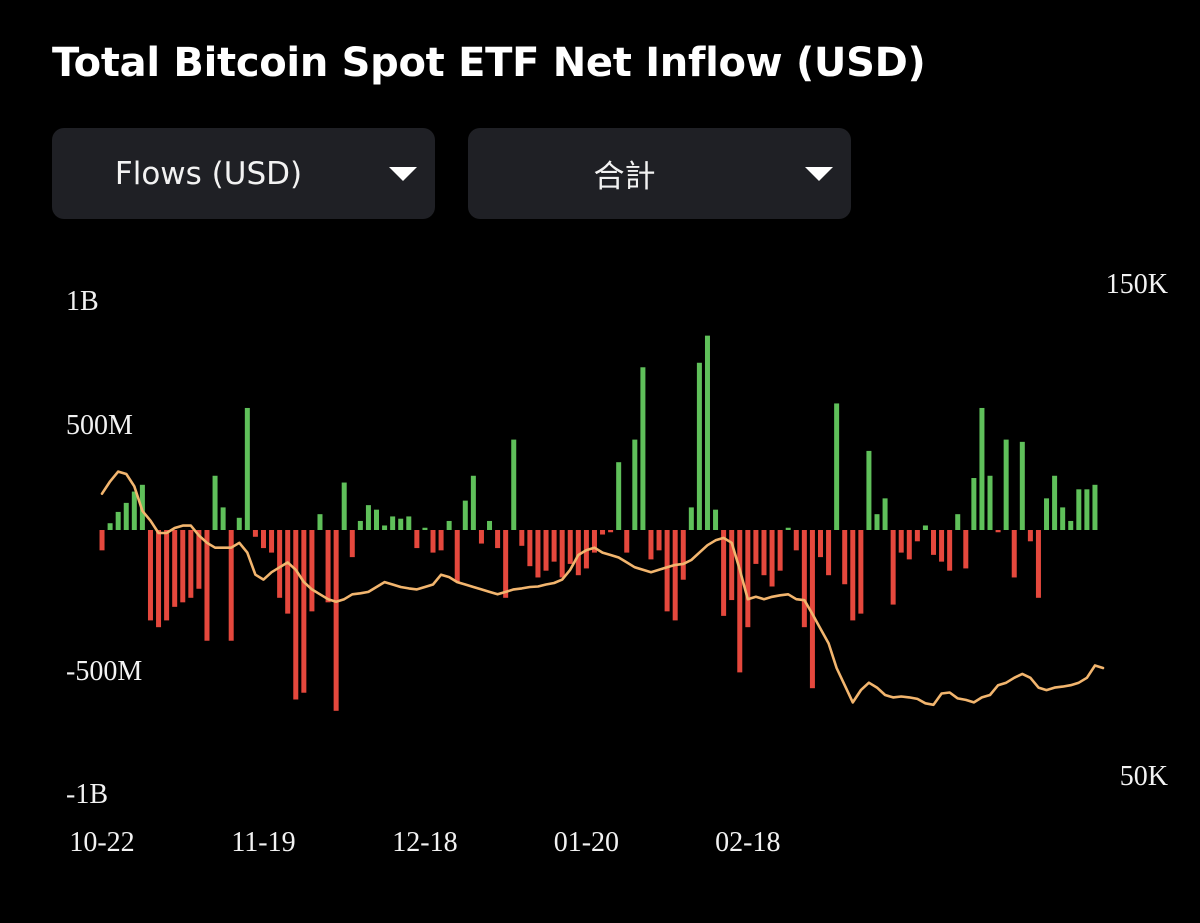 The width and height of the screenshot is (1200, 923). I want to click on x-tick-label: 02-18, so click(747, 842).